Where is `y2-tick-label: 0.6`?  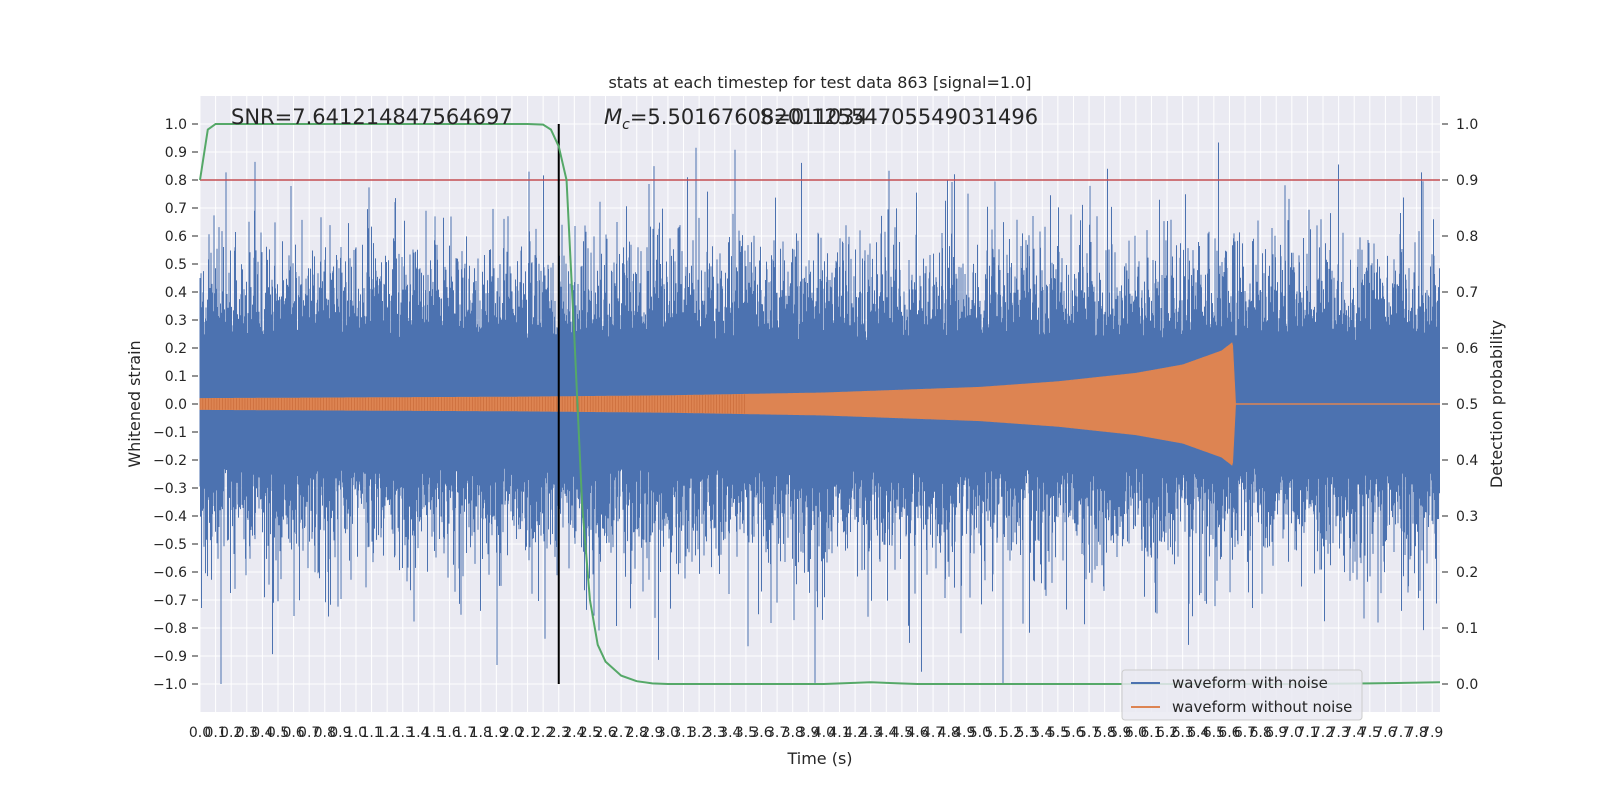
y2-tick-label: 0.6 is located at coordinates (1467, 349).